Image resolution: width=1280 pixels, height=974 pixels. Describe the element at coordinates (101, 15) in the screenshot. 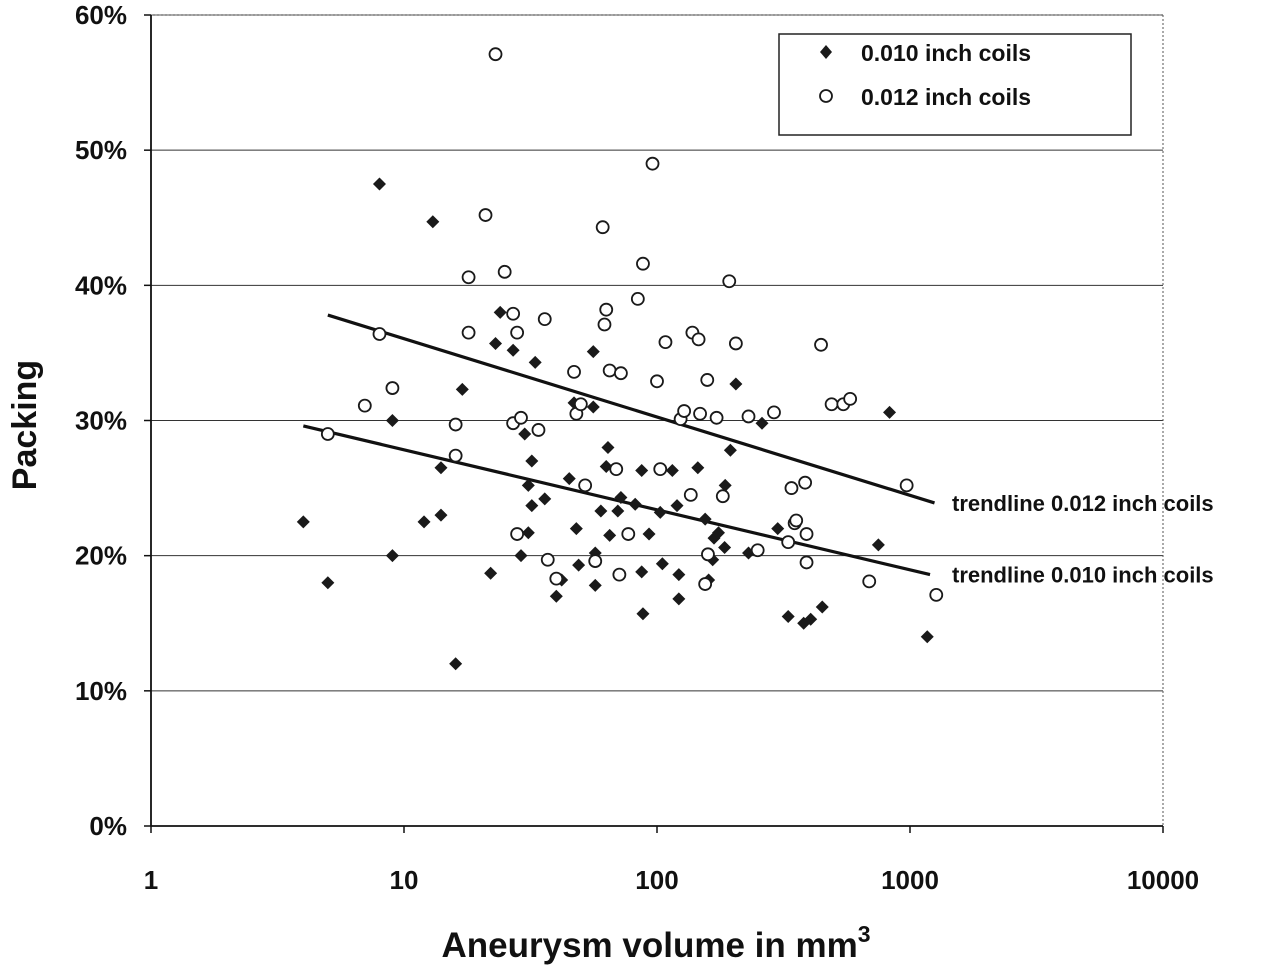

I see `y-tick-label: 60%` at that location.